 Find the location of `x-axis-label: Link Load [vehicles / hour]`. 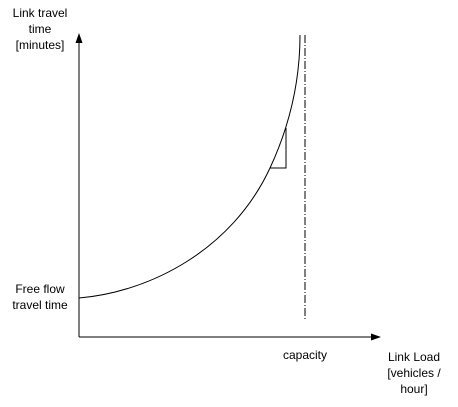

x-axis-label: Link Load [vehicles / hour] is located at coordinates (414, 373).